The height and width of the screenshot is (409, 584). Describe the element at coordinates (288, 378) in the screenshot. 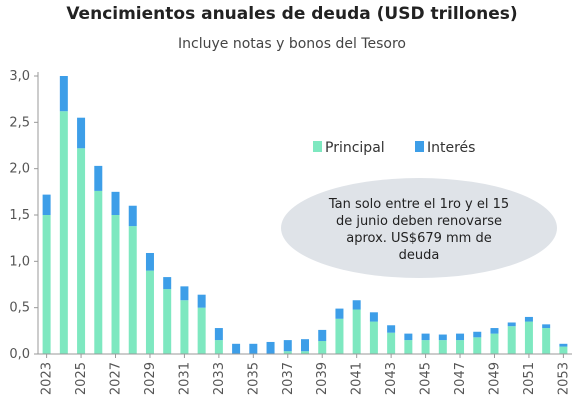

I see `x-tick-label: 2037` at that location.